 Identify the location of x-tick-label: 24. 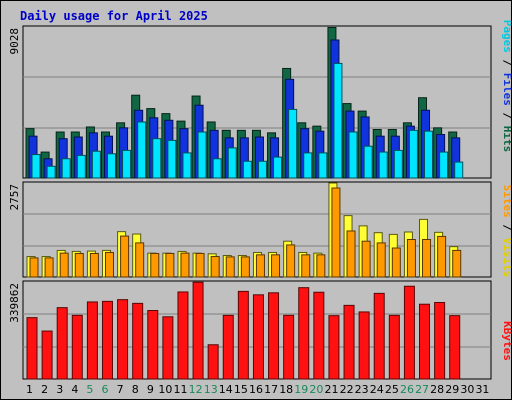
(377, 389).